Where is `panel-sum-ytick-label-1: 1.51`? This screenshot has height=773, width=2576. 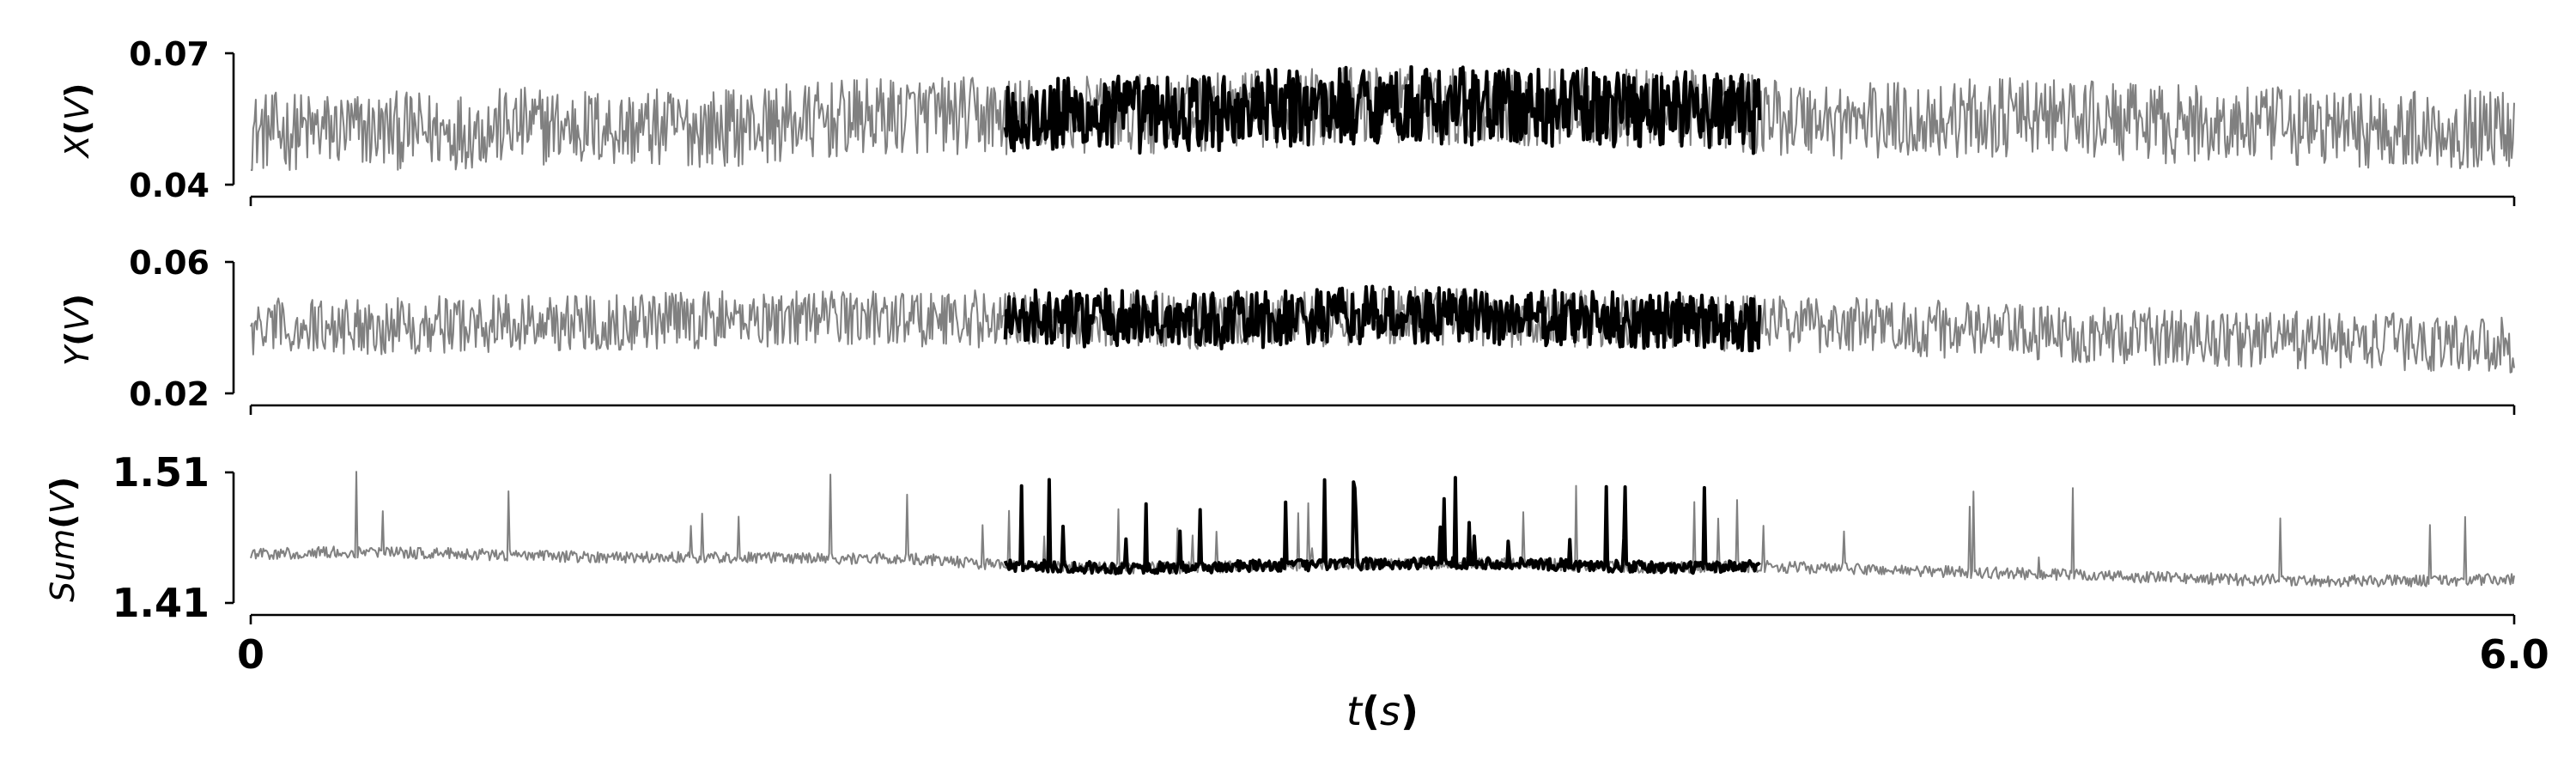
panel-sum-ytick-label-1: 1.51 is located at coordinates (161, 472).